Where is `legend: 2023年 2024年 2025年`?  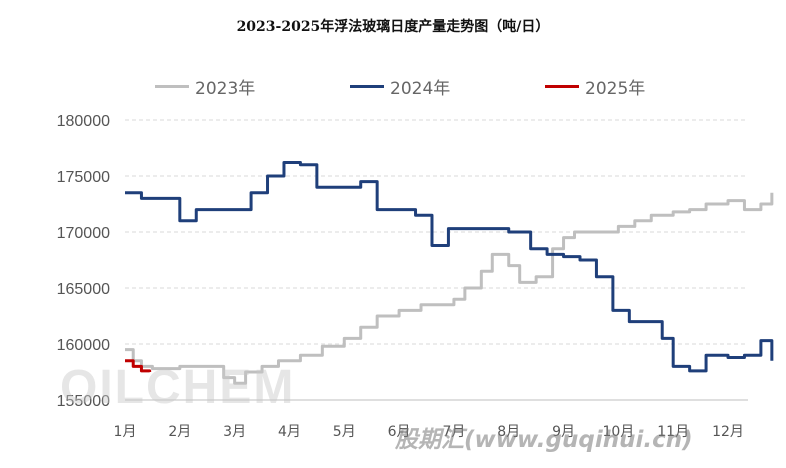
legend: 2023年 2024年 2025年 is located at coordinates (393, 87).